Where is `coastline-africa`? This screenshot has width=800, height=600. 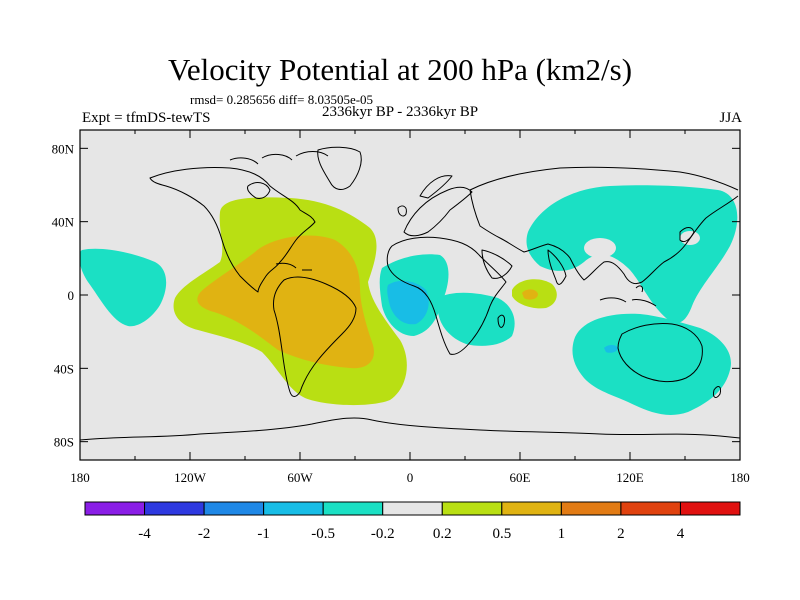
coastline-africa is located at coordinates (446, 295).